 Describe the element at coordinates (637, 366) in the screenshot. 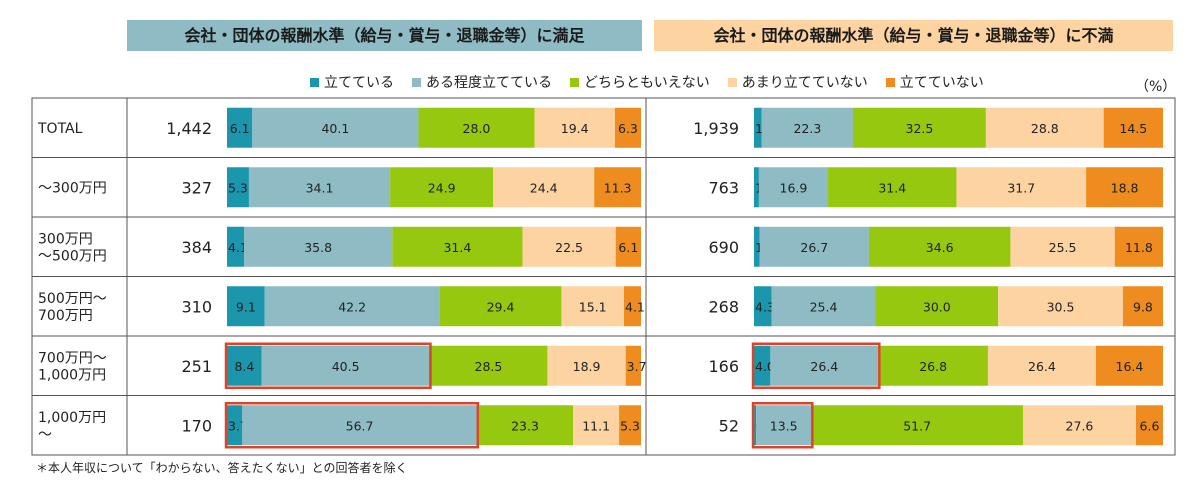

I see `data-label: 3.7` at that location.